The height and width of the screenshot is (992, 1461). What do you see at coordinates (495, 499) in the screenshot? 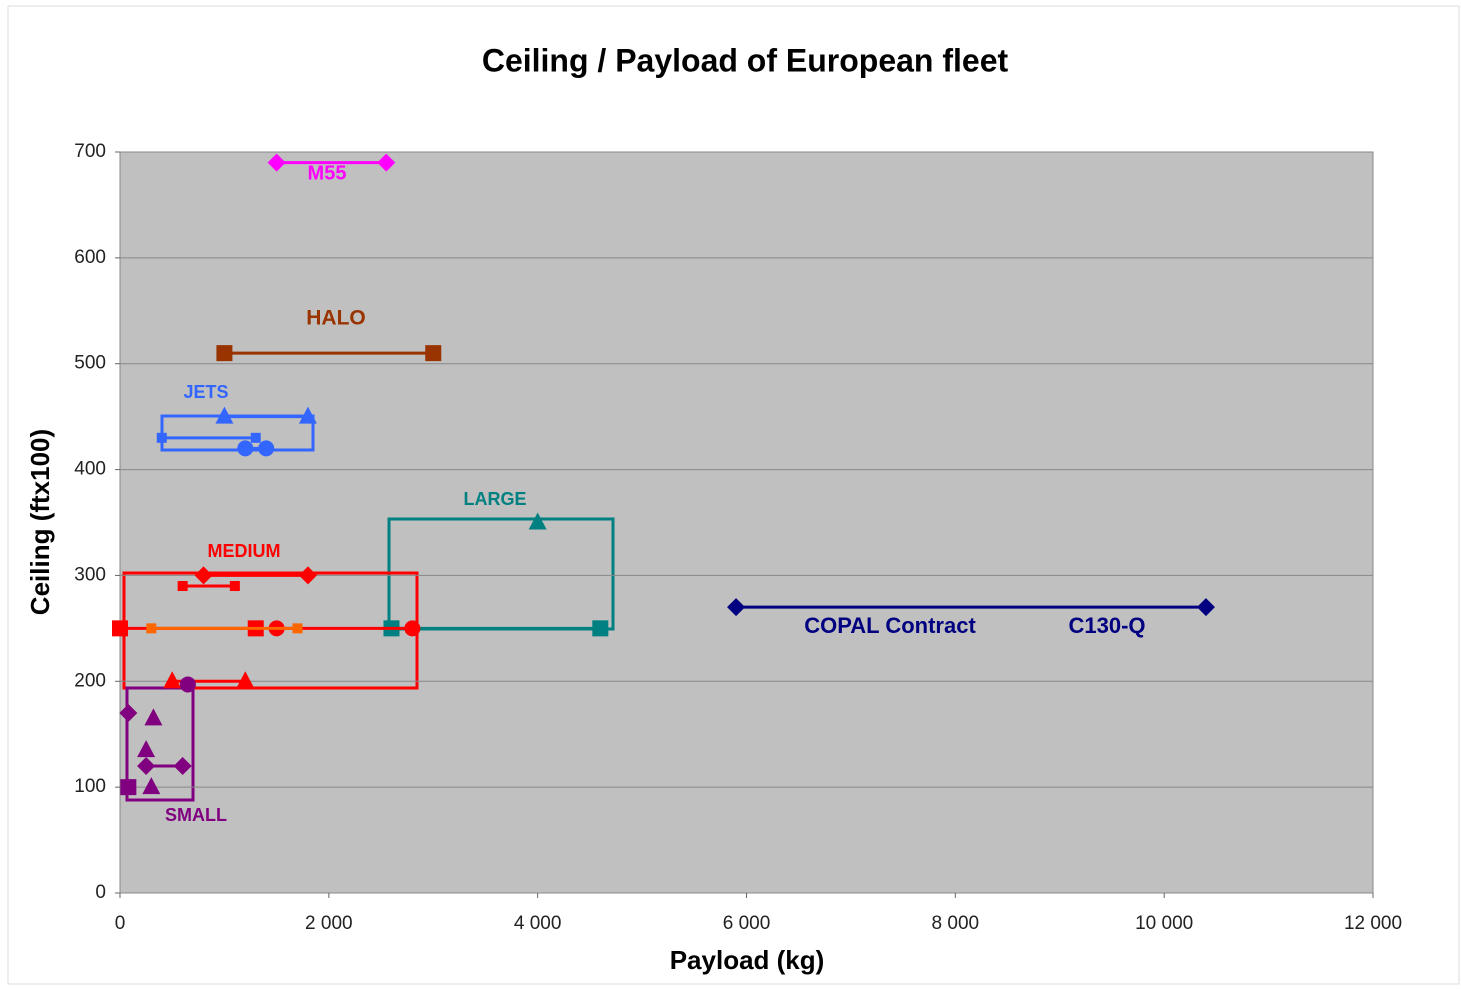
I see `annotation: LARGE` at bounding box center [495, 499].